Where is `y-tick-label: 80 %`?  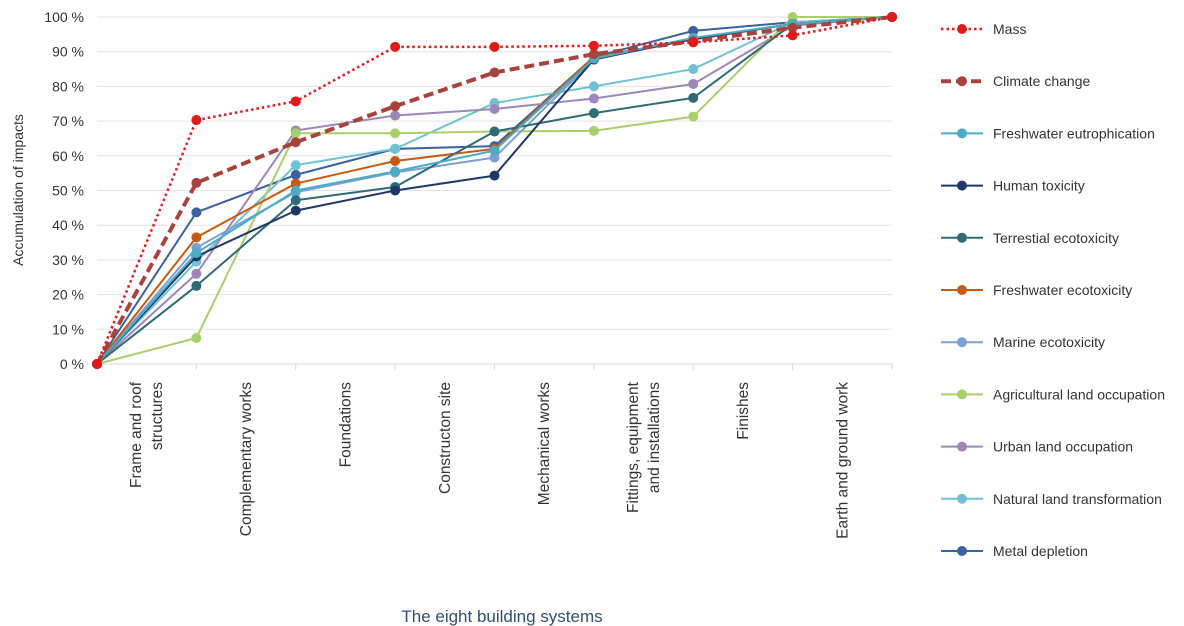 y-tick-label: 80 % is located at coordinates (68, 86).